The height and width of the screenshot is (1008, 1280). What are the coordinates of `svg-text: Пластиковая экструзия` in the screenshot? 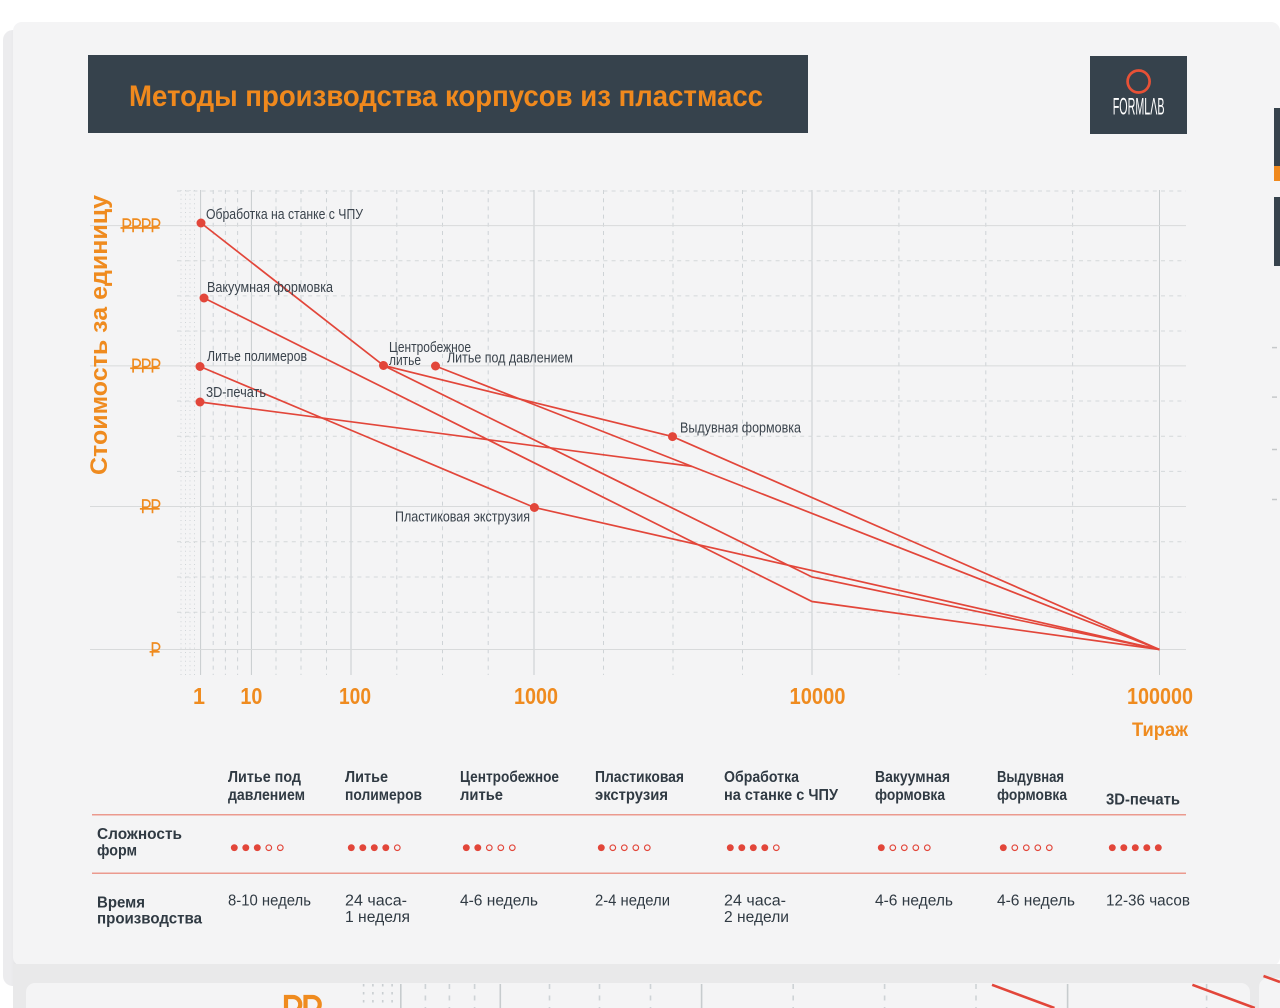 It's located at (462, 518).